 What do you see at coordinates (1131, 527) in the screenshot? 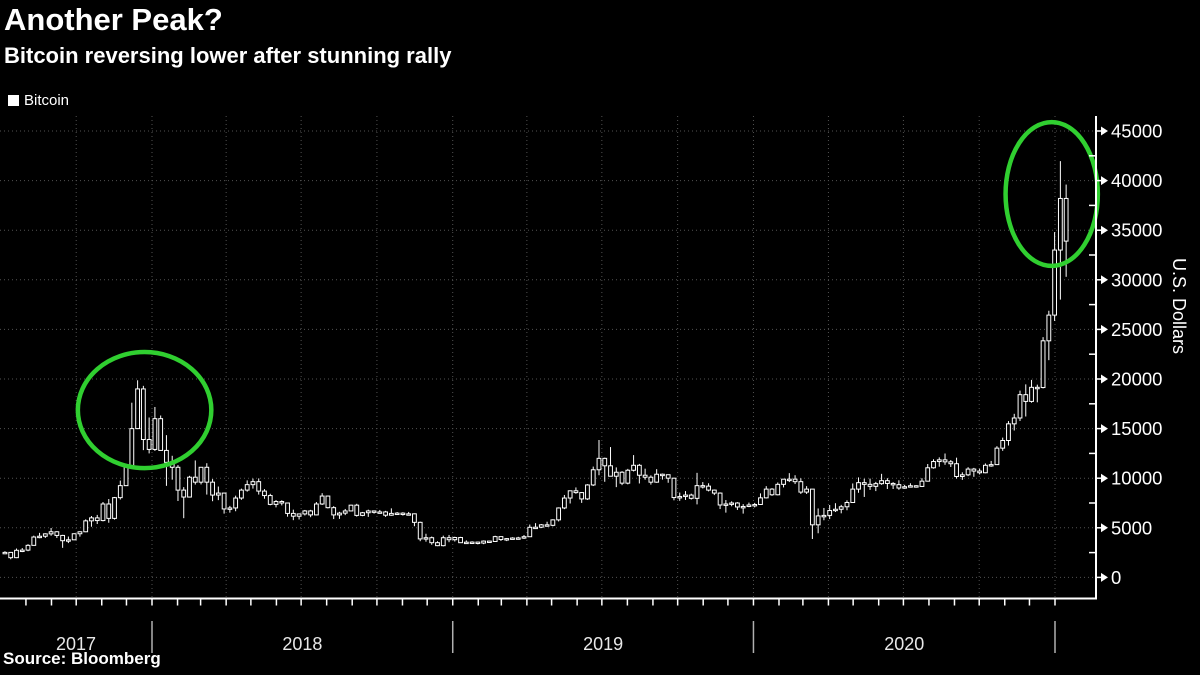
I see `y-tick-label: 5000` at bounding box center [1131, 527].